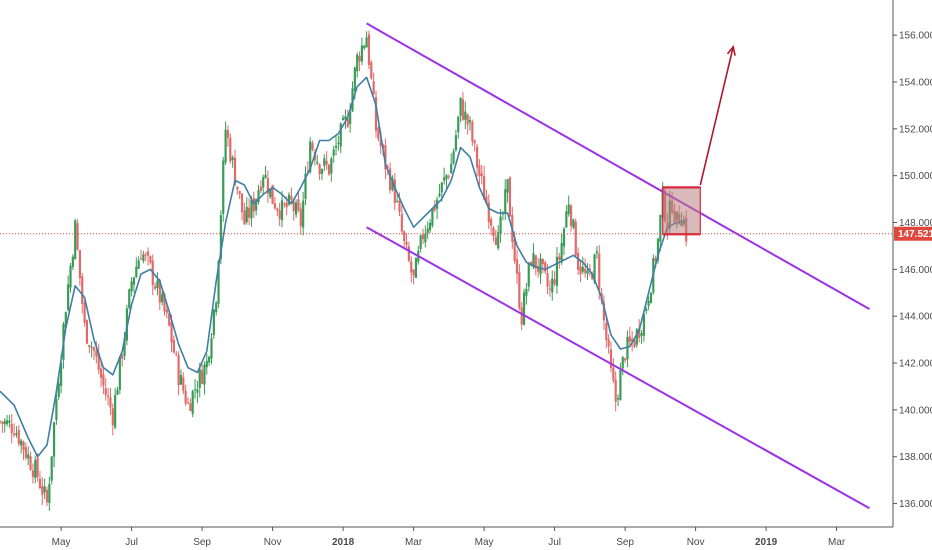  What do you see at coordinates (716, 116) in the screenshot?
I see `projection-arrow-shaft` at bounding box center [716, 116].